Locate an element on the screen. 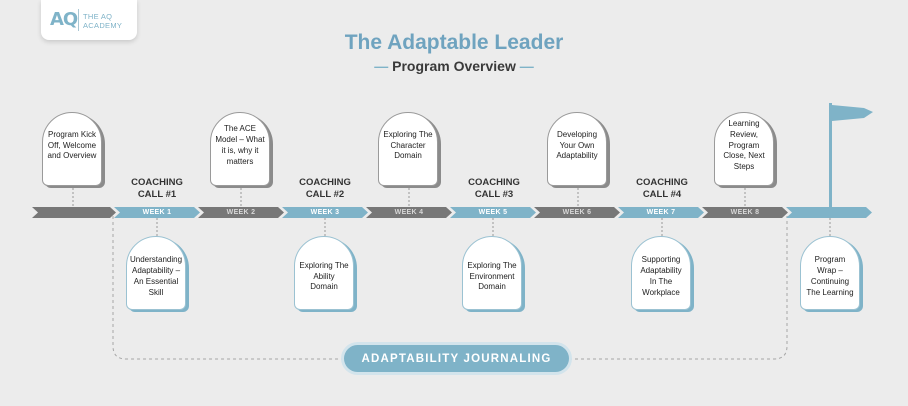 The width and height of the screenshot is (908, 406). subtitle-text: Program Overview is located at coordinates (454, 66).